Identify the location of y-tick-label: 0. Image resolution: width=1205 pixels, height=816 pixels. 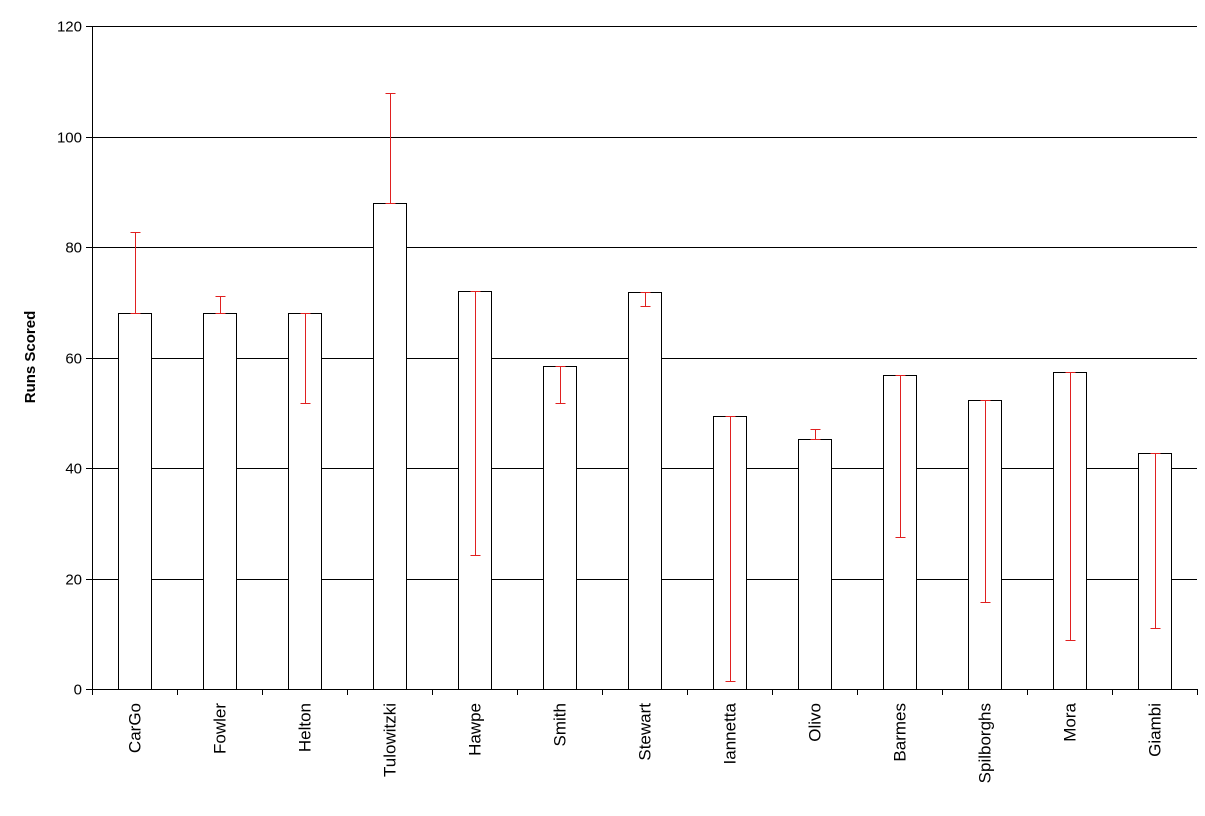
(78, 690).